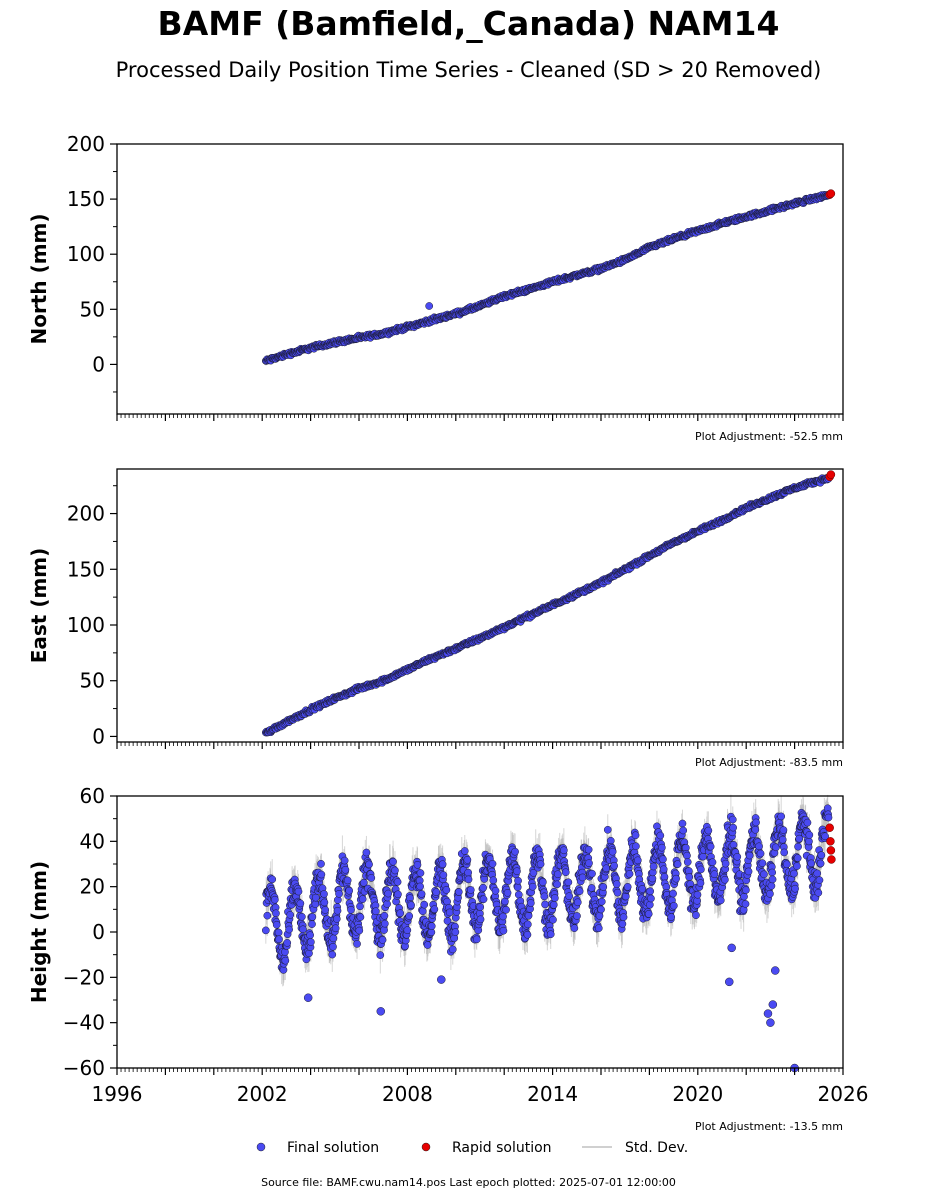 The width and height of the screenshot is (937, 1200). Describe the element at coordinates (429, 306) in the screenshot. I see `final-solution-point` at that location.